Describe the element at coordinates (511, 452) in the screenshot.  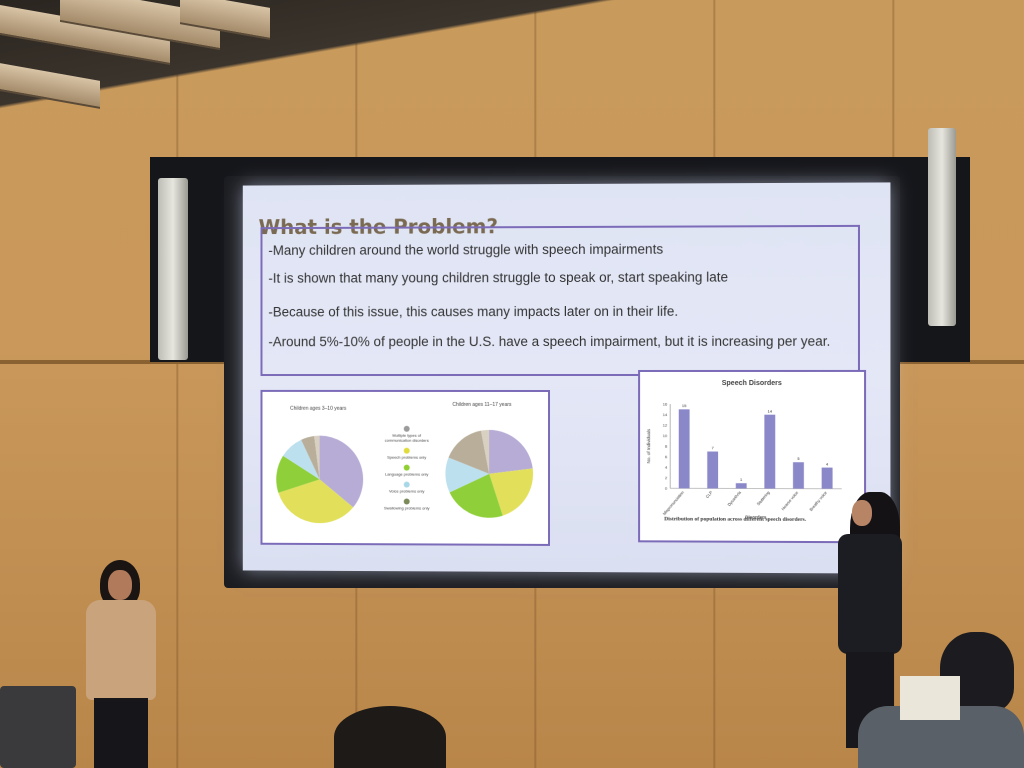
I see `pie-right-slice` at that location.